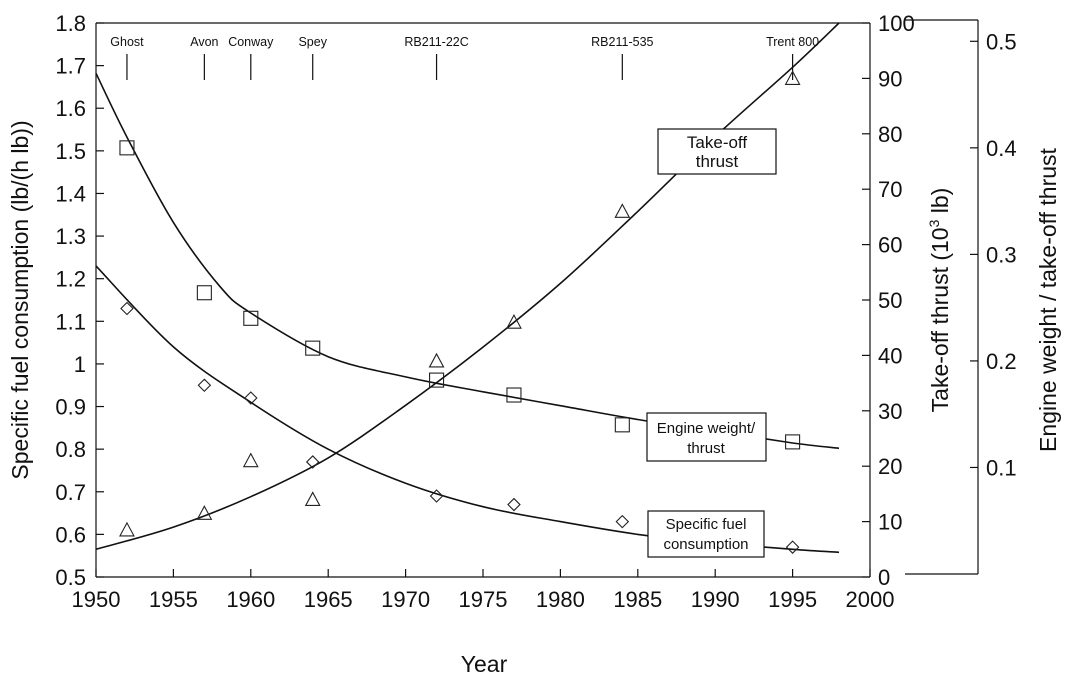  Describe the element at coordinates (1001, 254) in the screenshot. I see `weight-tick-label: 0.3` at that location.